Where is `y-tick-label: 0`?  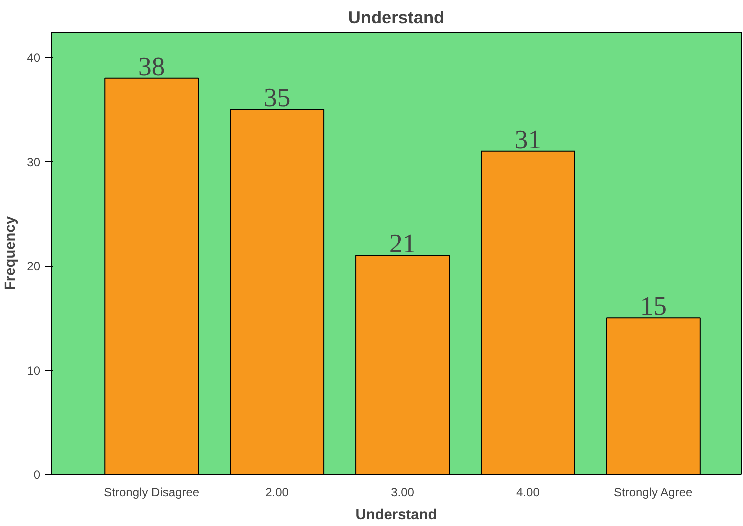 y-tick-label: 0 is located at coordinates (37, 475).